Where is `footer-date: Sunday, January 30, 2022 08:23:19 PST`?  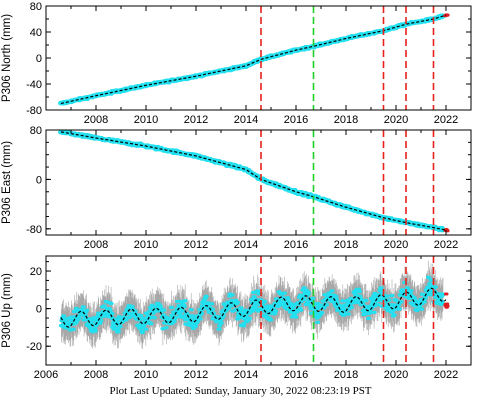 footer-date: Sunday, January 30, 2022 08:23:19 PST is located at coordinates (283, 391).